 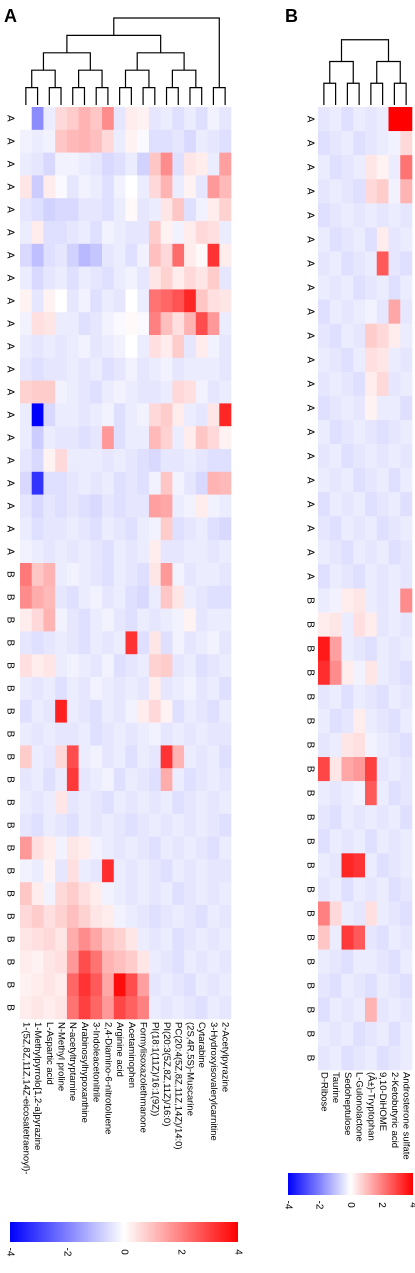 What do you see at coordinates (350, 1184) in the screenshot?
I see `colorbar` at bounding box center [350, 1184].